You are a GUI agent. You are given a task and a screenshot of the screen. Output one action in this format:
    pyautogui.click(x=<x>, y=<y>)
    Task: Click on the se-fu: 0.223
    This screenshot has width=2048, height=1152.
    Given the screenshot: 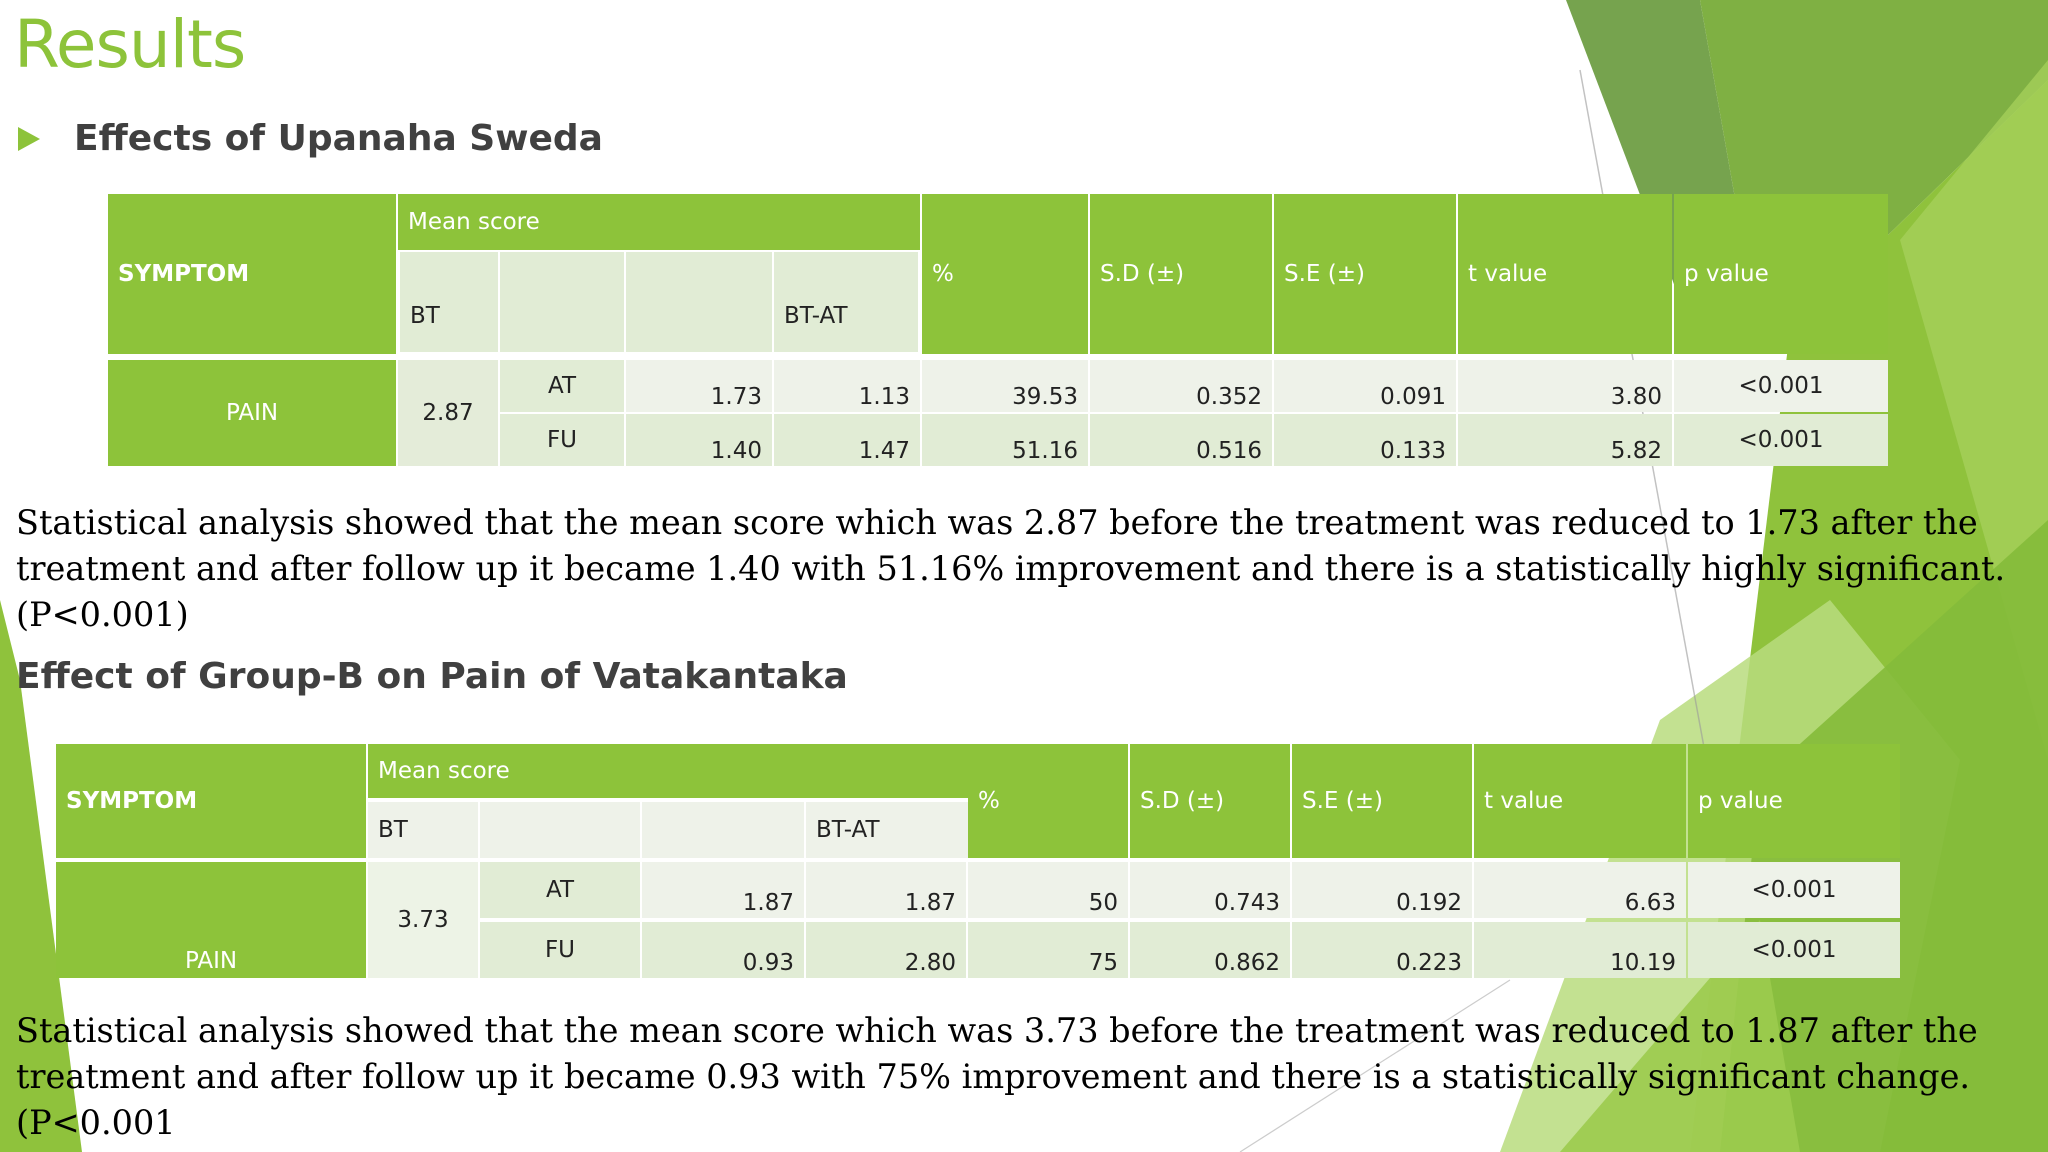 What is the action you would take?
    pyautogui.click(x=1382, y=950)
    